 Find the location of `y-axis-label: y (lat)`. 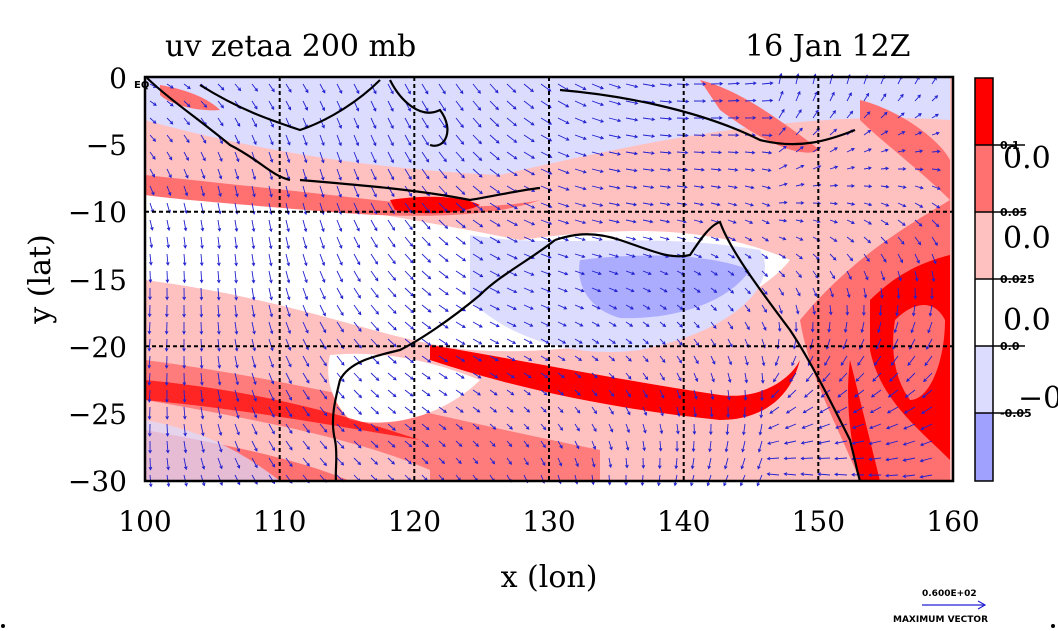

y-axis-label: y (lat) is located at coordinates (40, 279).